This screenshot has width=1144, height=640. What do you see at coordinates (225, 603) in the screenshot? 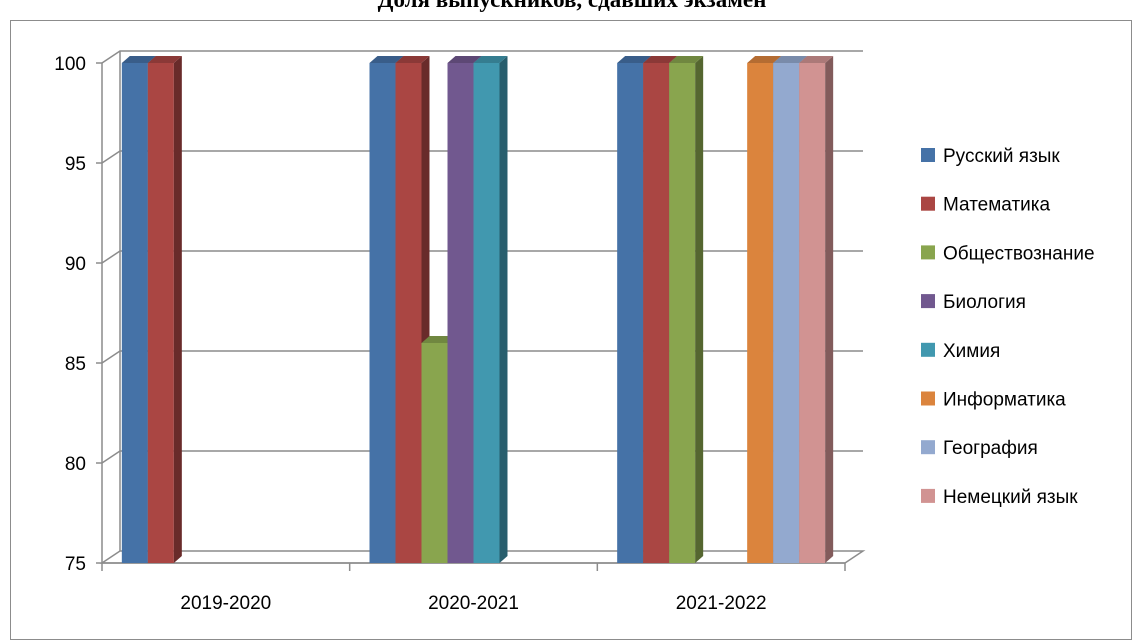
I see `x-tick-label: 2019-2020` at bounding box center [225, 603].